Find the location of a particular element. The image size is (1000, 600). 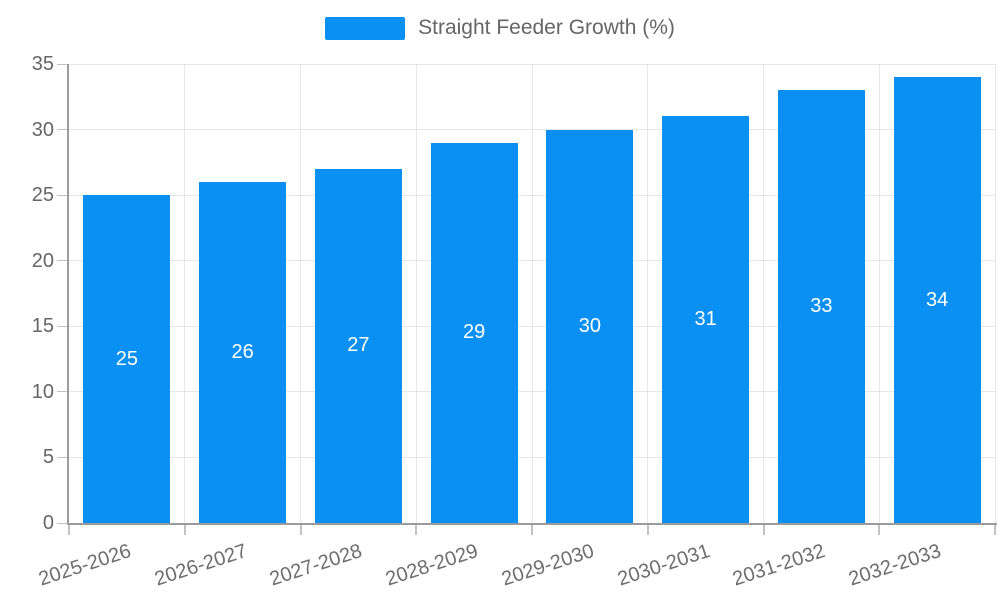

bar: 33 is located at coordinates (821, 306).